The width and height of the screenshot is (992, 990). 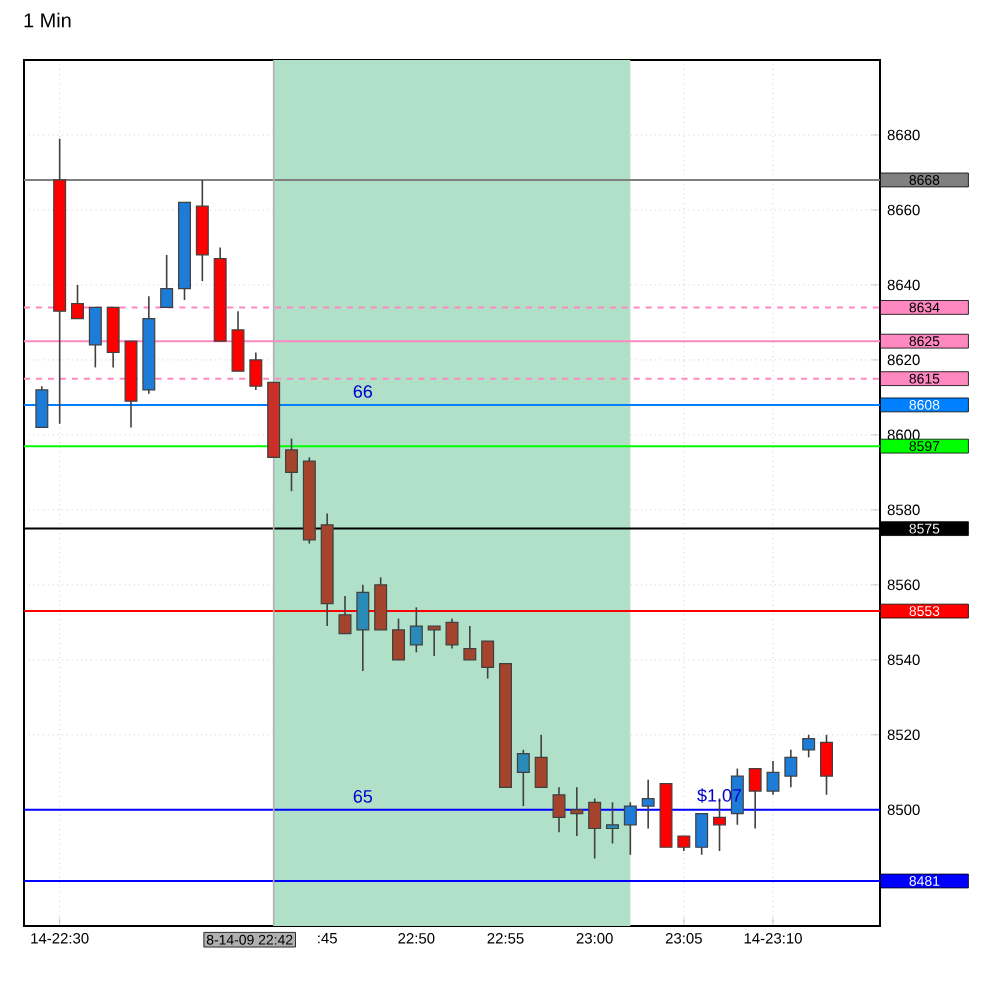 What do you see at coordinates (363, 796) in the screenshot?
I see `annotation: 65` at bounding box center [363, 796].